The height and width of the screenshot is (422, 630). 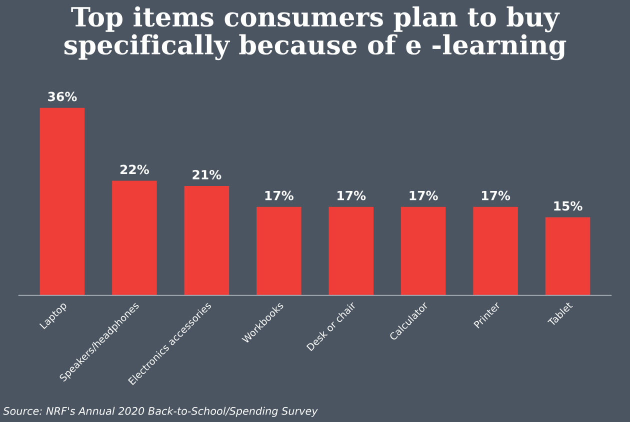 I want to click on data-label: 21%, so click(x=207, y=175).